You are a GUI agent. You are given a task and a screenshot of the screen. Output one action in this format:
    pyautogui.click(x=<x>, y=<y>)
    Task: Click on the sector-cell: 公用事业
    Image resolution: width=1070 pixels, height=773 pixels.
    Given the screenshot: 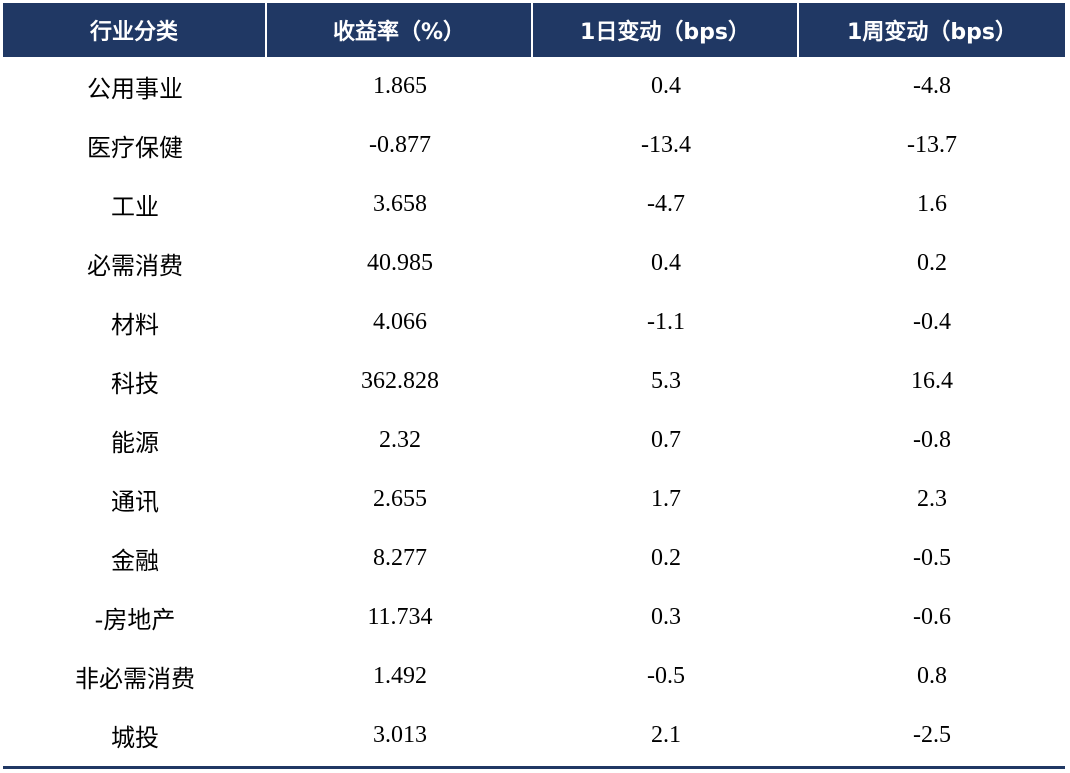 What is the action you would take?
    pyautogui.click(x=135, y=89)
    